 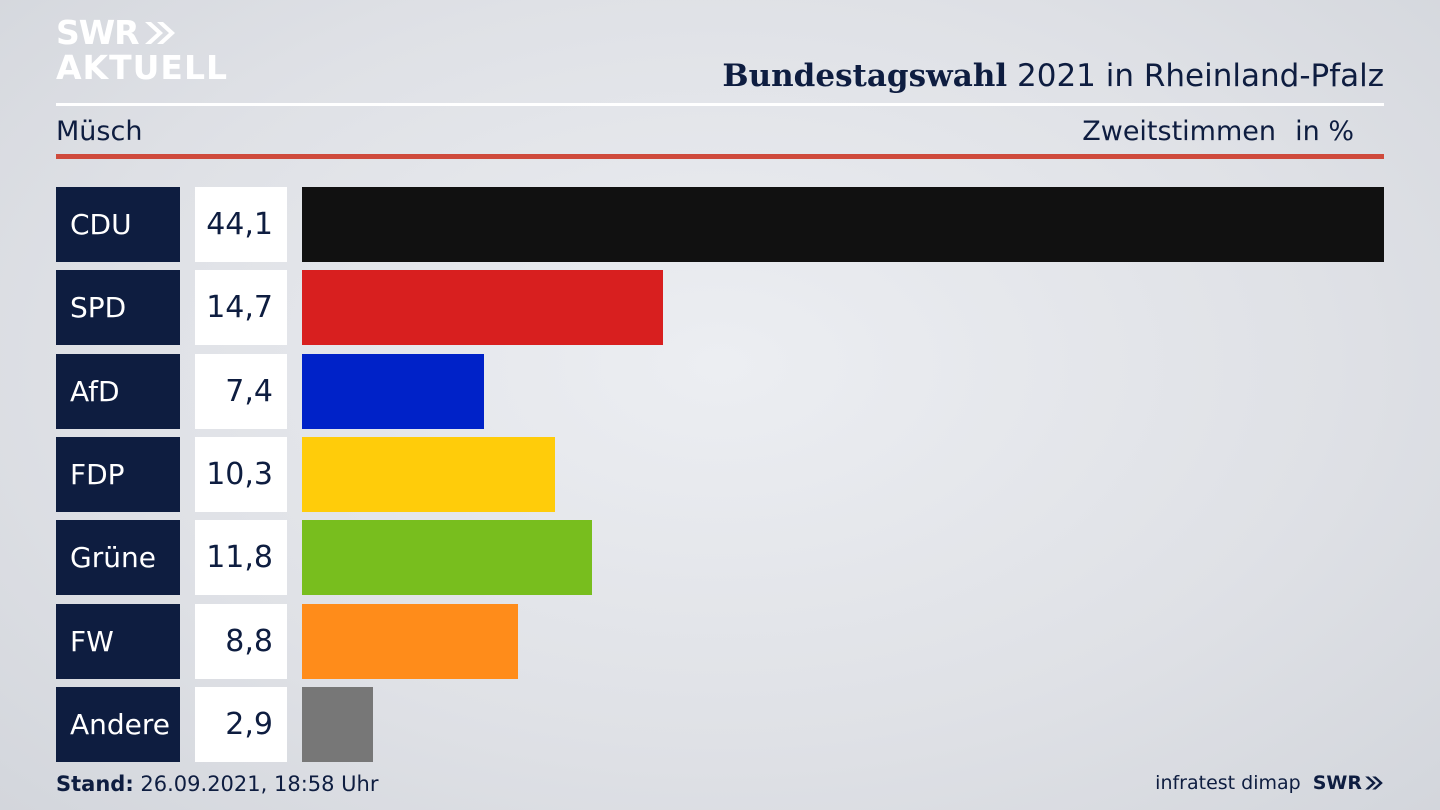 What do you see at coordinates (99, 131) in the screenshot?
I see `region-label: Müsch` at bounding box center [99, 131].